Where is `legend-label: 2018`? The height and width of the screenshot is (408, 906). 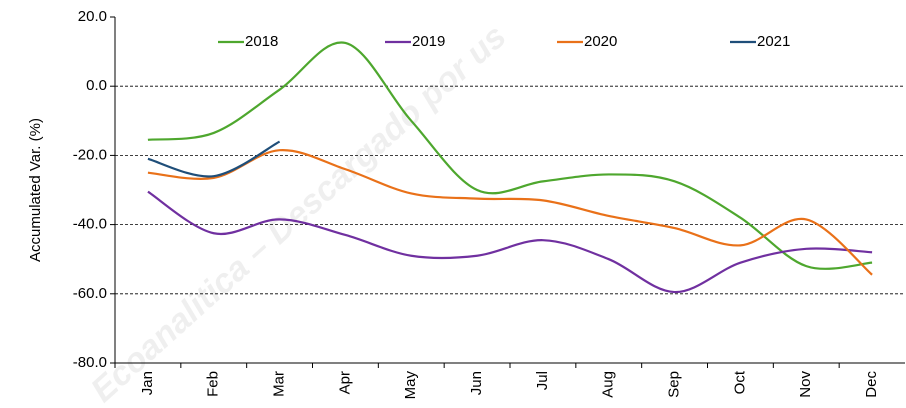
legend-label: 2018 is located at coordinates (261, 41).